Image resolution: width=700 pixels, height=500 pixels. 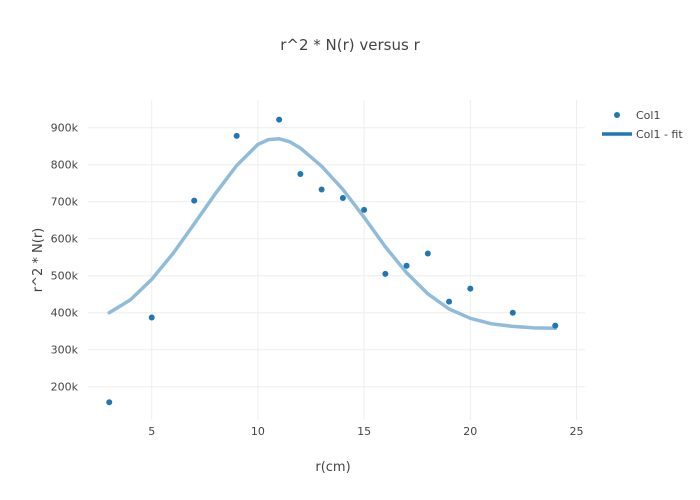 What do you see at coordinates (65, 350) in the screenshot?
I see `y-tick-label: 300k` at bounding box center [65, 350].